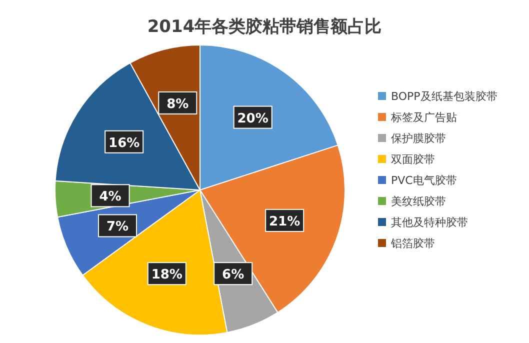 The width and height of the screenshot is (529, 343). Describe the element at coordinates (166, 275) in the screenshot. I see `data-label: 18%` at that location.